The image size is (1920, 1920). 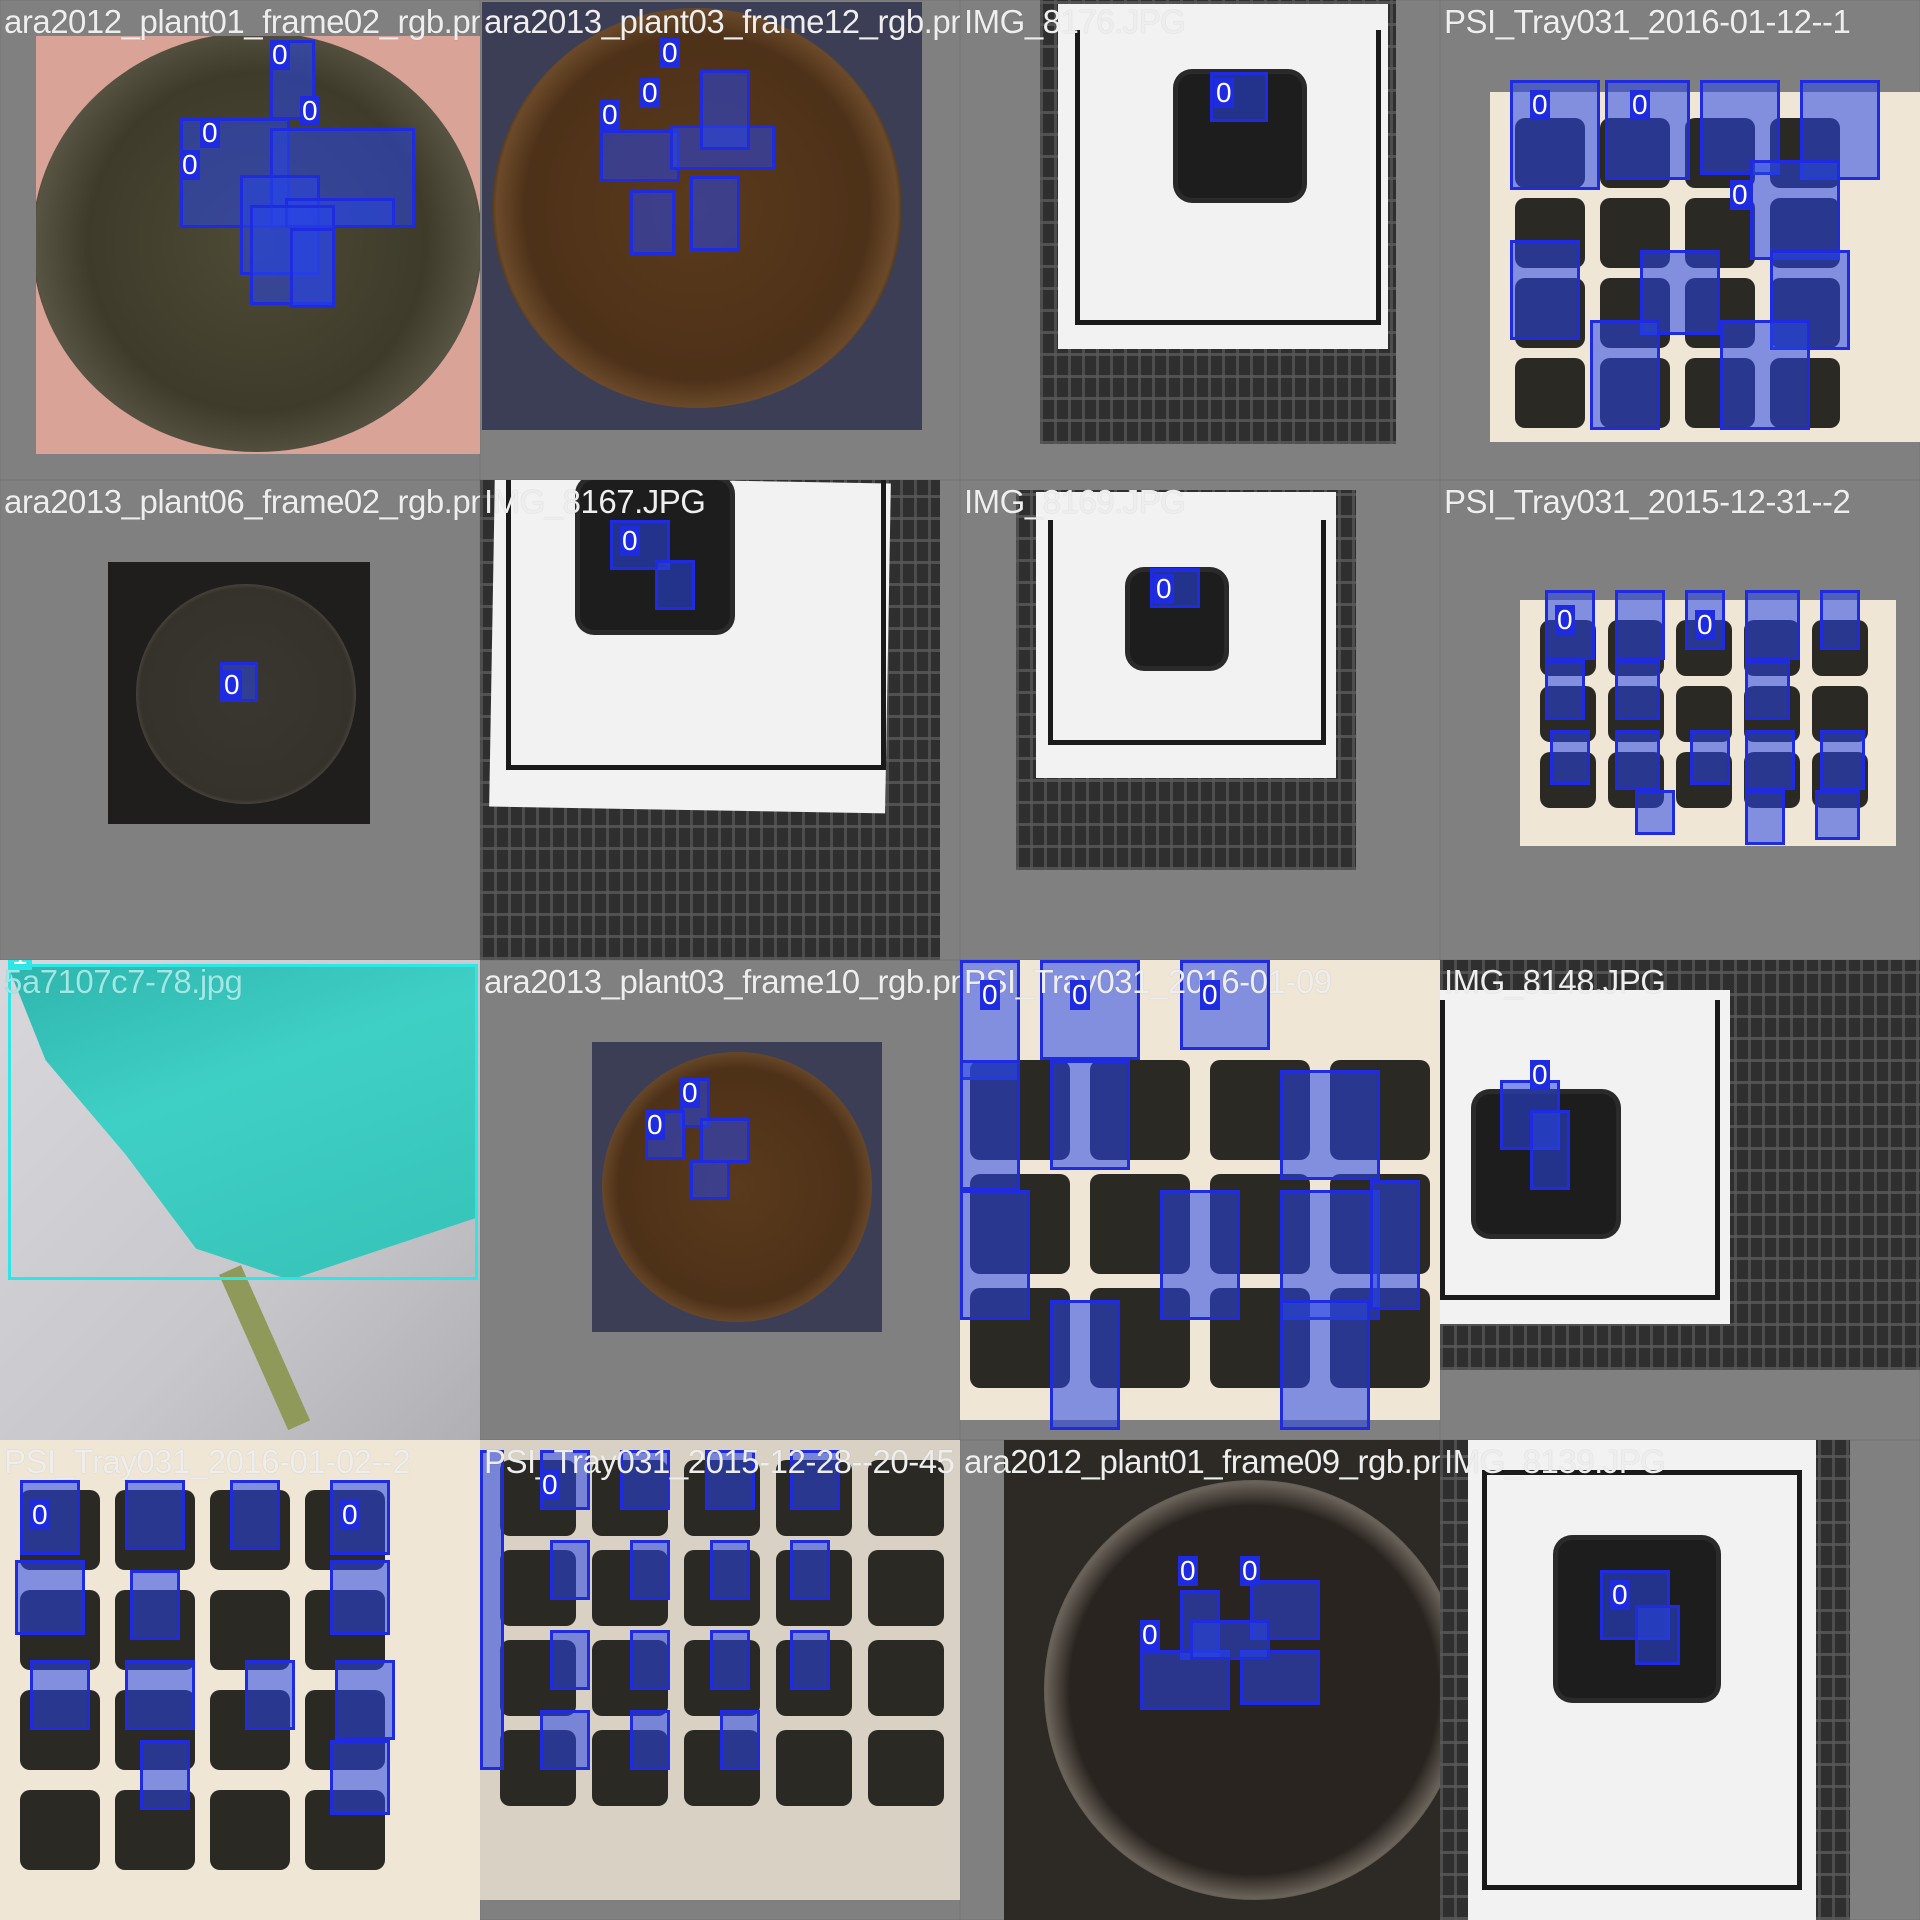 What do you see at coordinates (595, 501) in the screenshot?
I see `image-filename: IMG_8167.JPG` at bounding box center [595, 501].